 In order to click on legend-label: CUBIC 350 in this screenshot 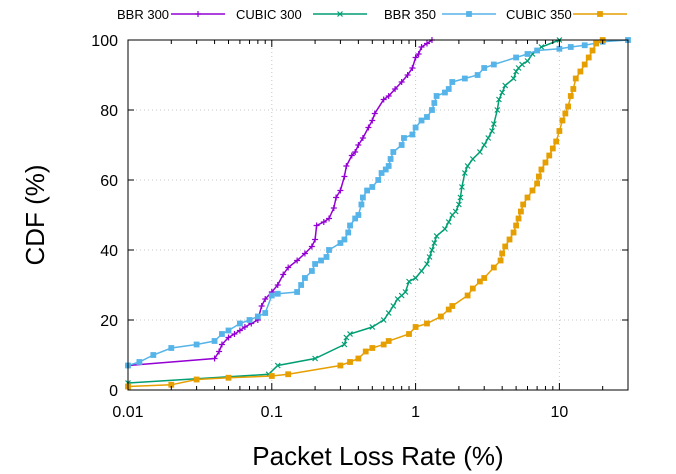, I will do `click(539, 14)`.